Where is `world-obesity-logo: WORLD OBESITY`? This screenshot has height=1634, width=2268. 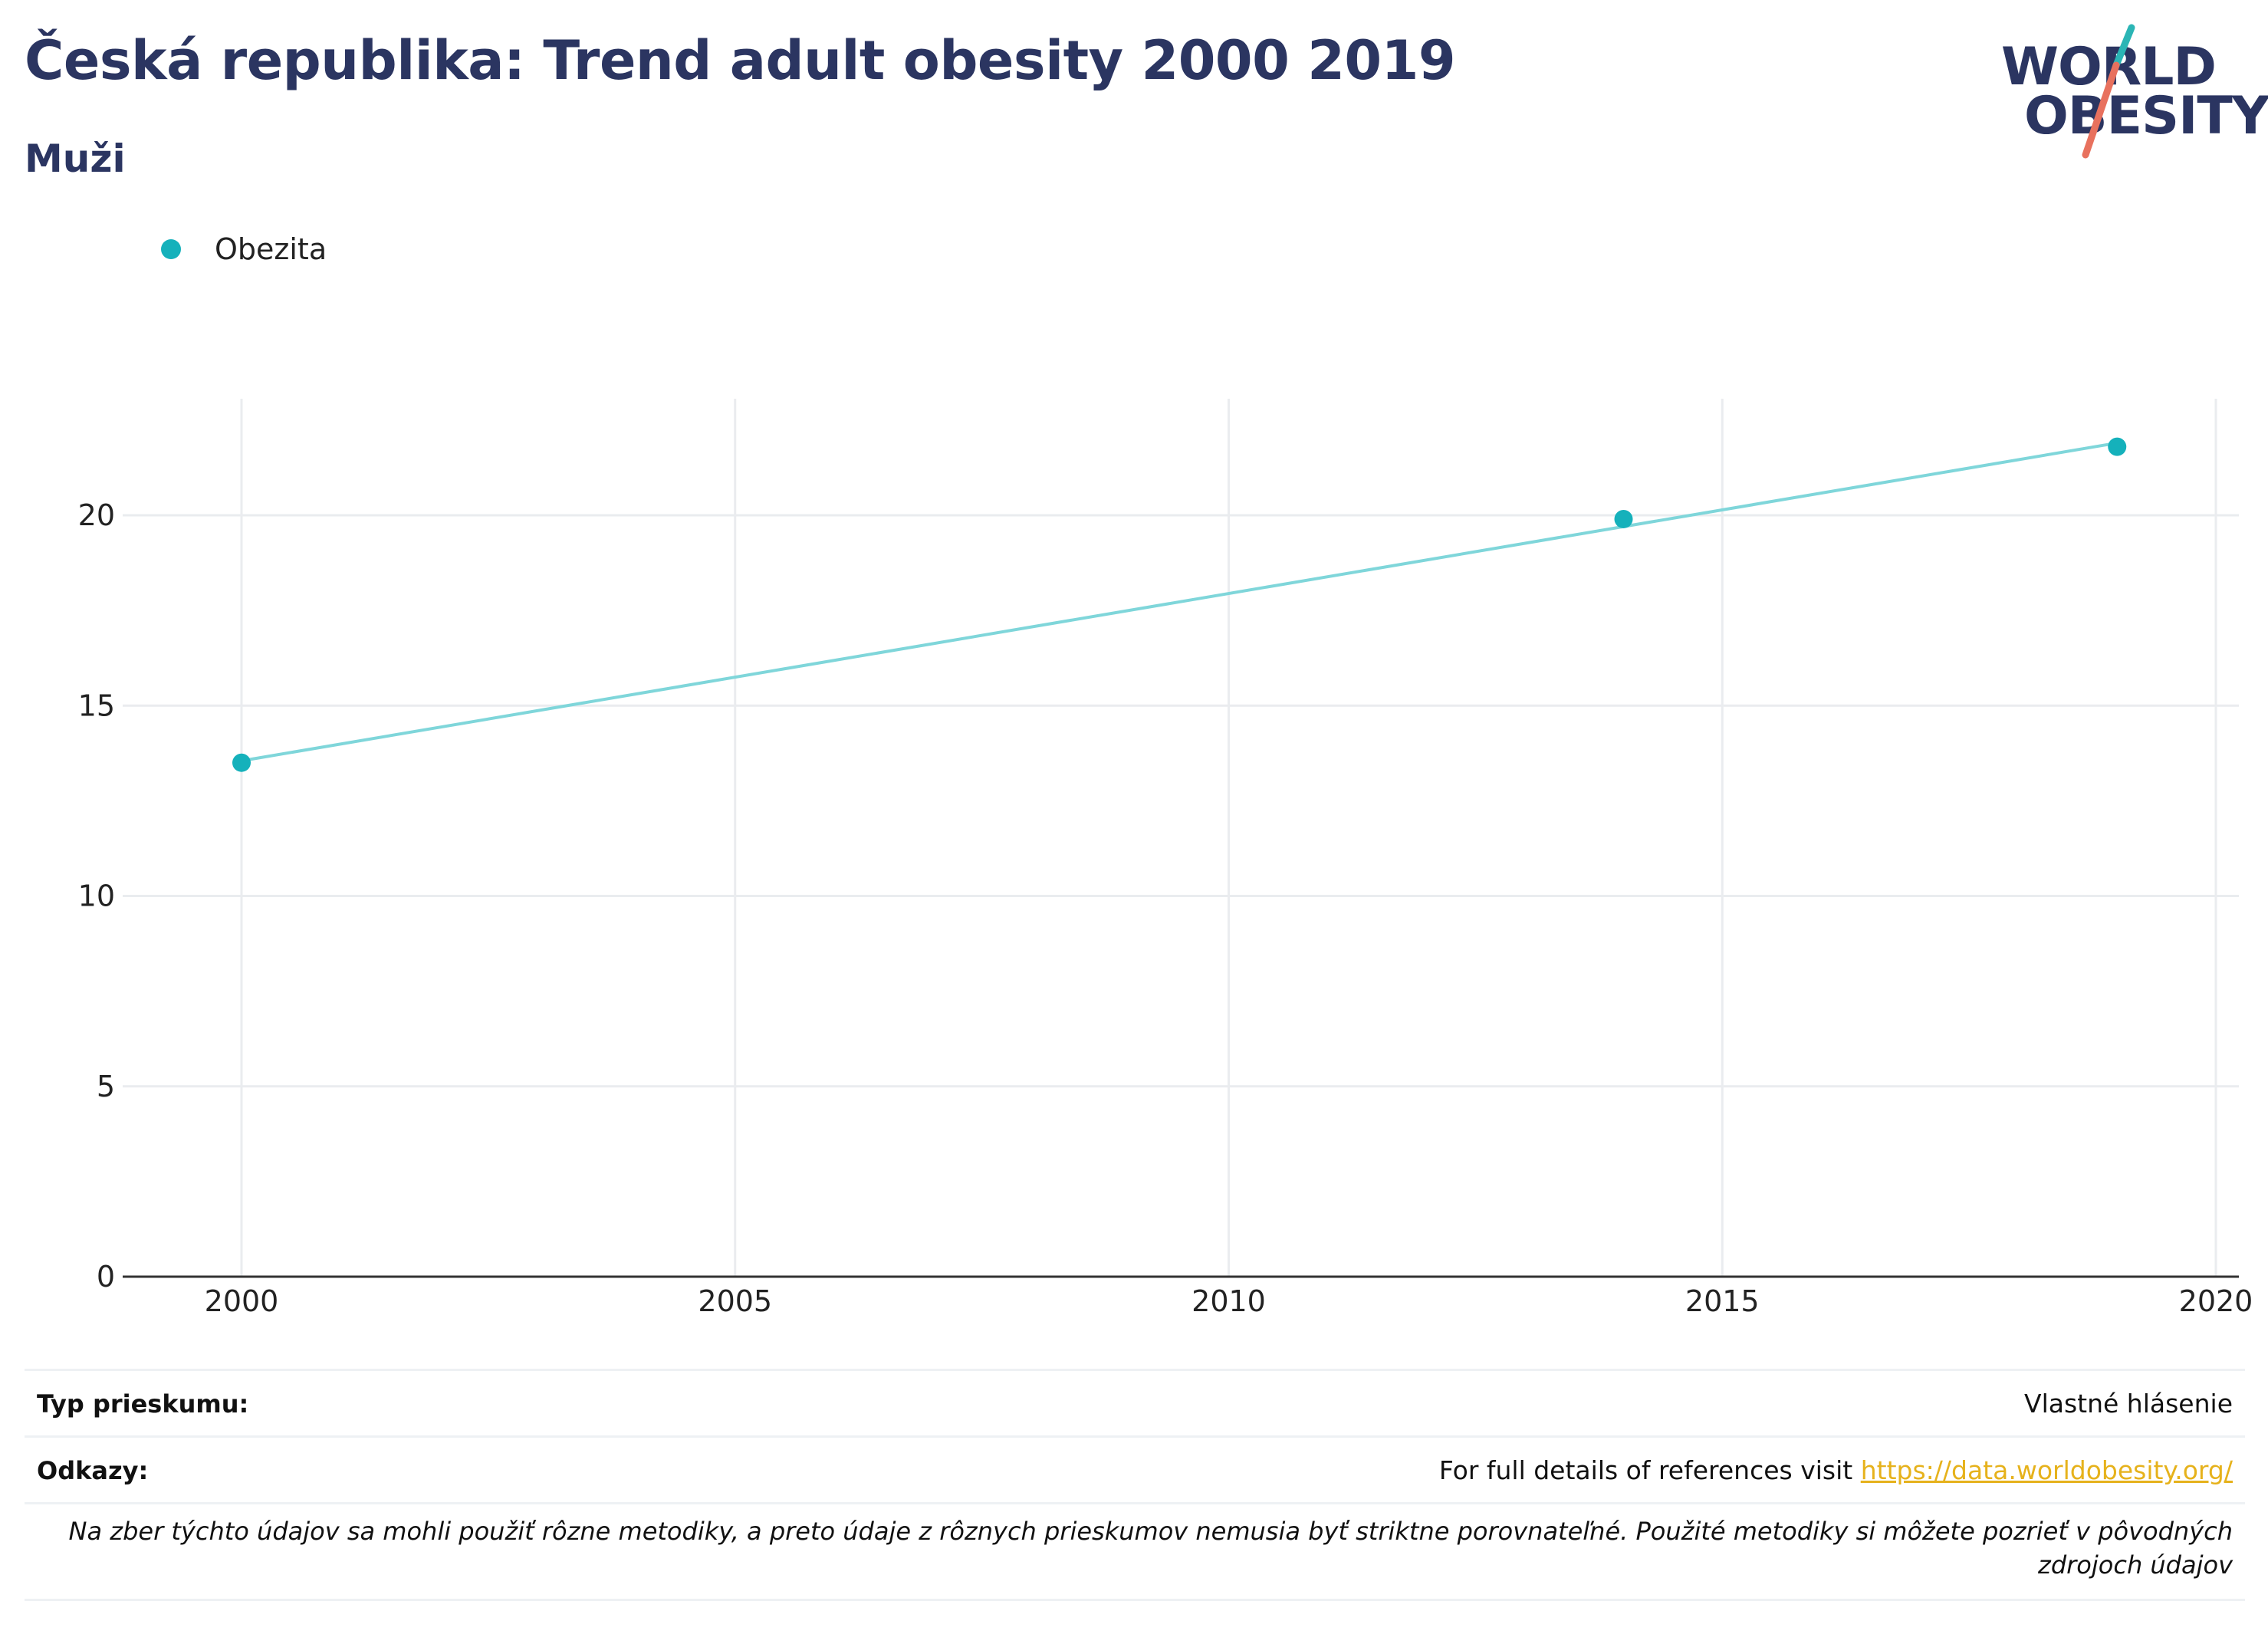
world-obesity-logo: WORLD OBESITY is located at coordinates (2134, 92).